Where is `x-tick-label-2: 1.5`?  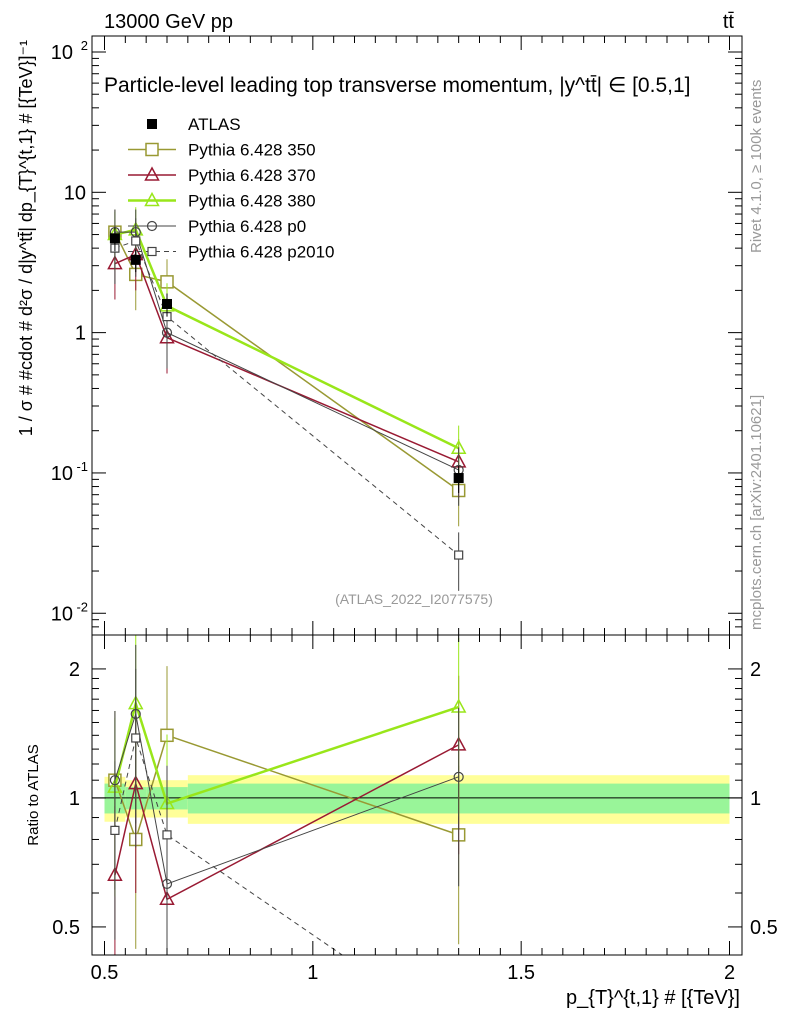
x-tick-label-2: 1.5 is located at coordinates (521, 973).